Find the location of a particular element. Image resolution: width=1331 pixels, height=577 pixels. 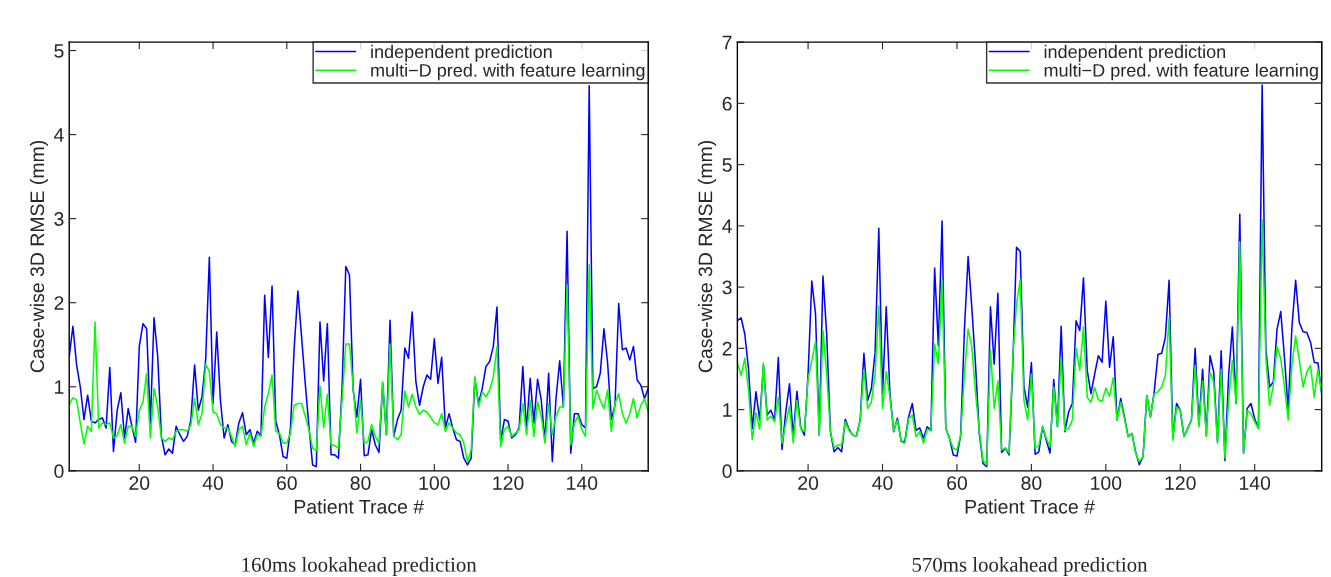

y-tick-label: 7 is located at coordinates (727, 42).